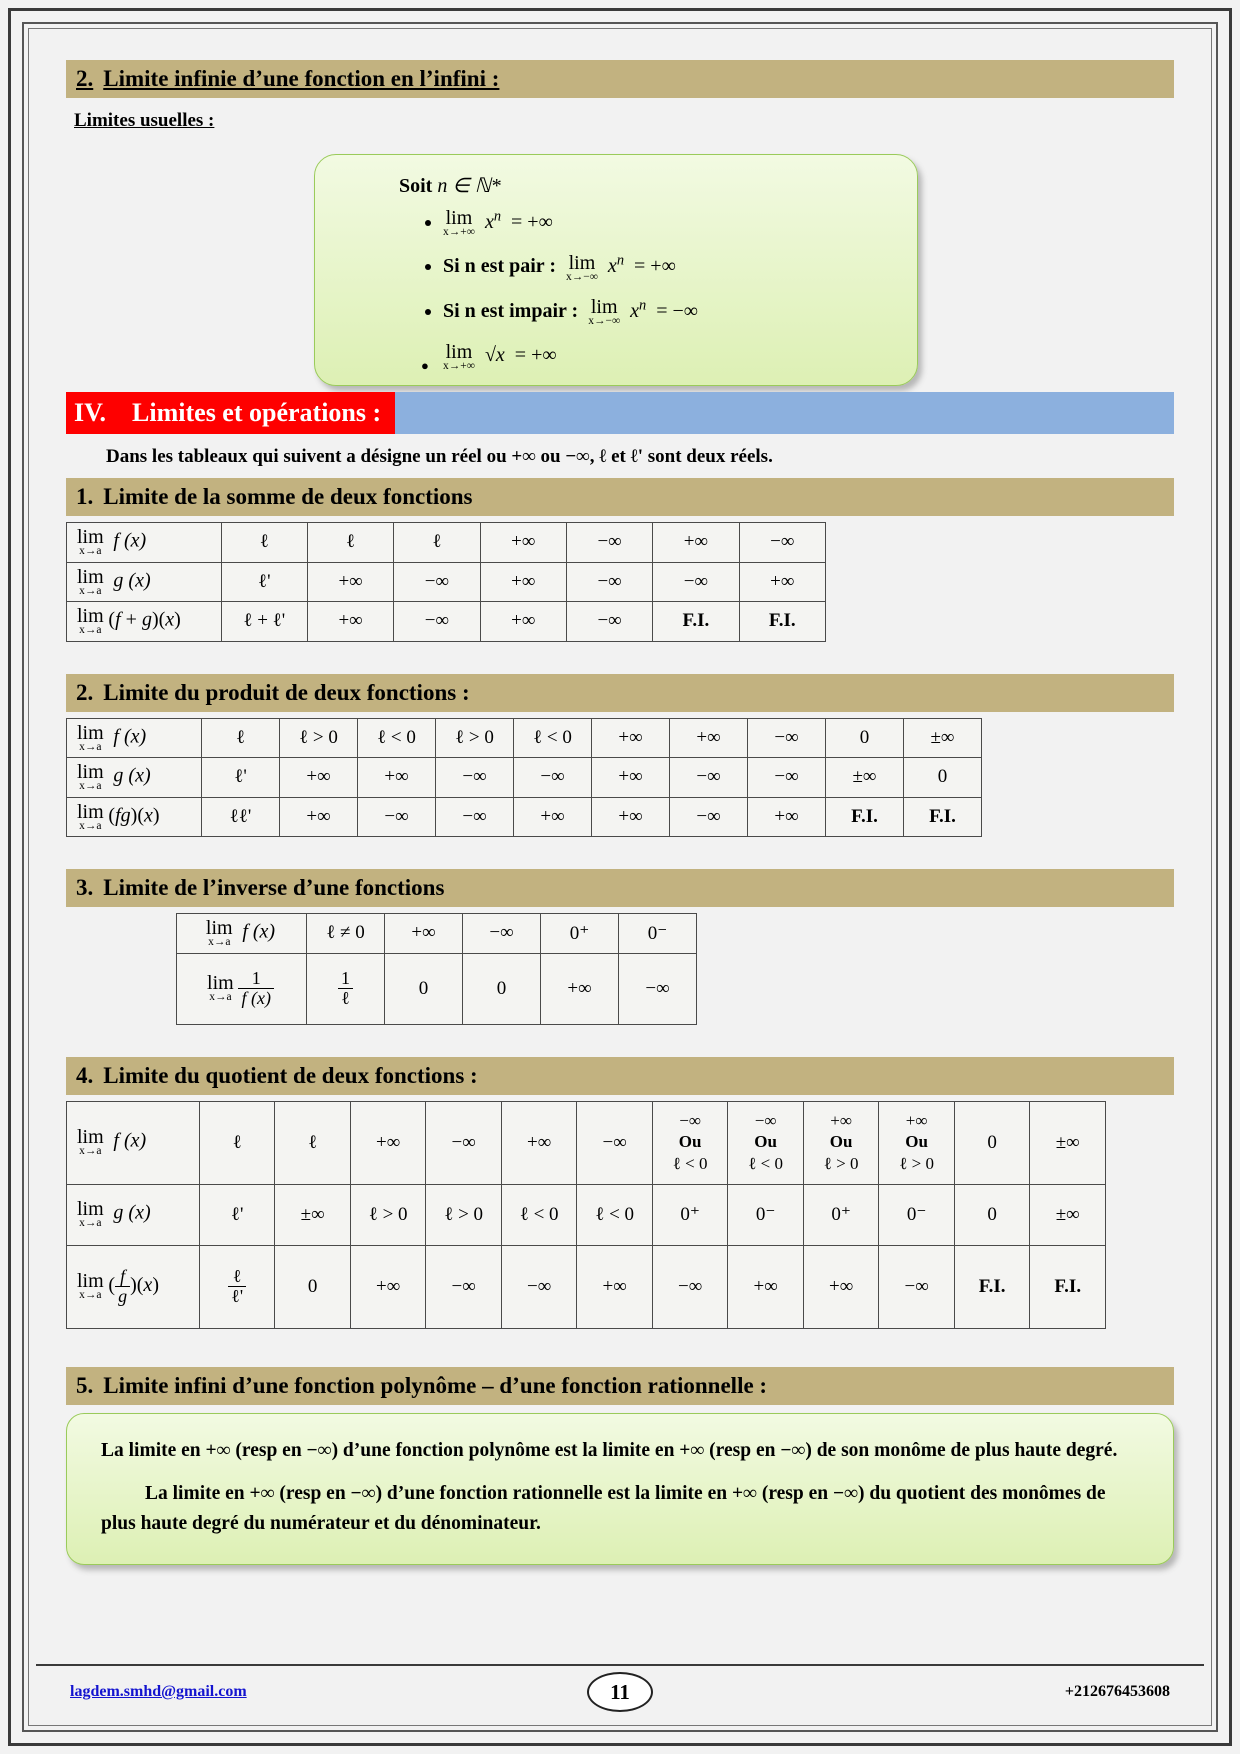 Image resolution: width=1240 pixels, height=1754 pixels. What do you see at coordinates (231, 413) in the screenshot?
I see `heading-section-IV-redbox: IV. Limites et opérations :` at bounding box center [231, 413].